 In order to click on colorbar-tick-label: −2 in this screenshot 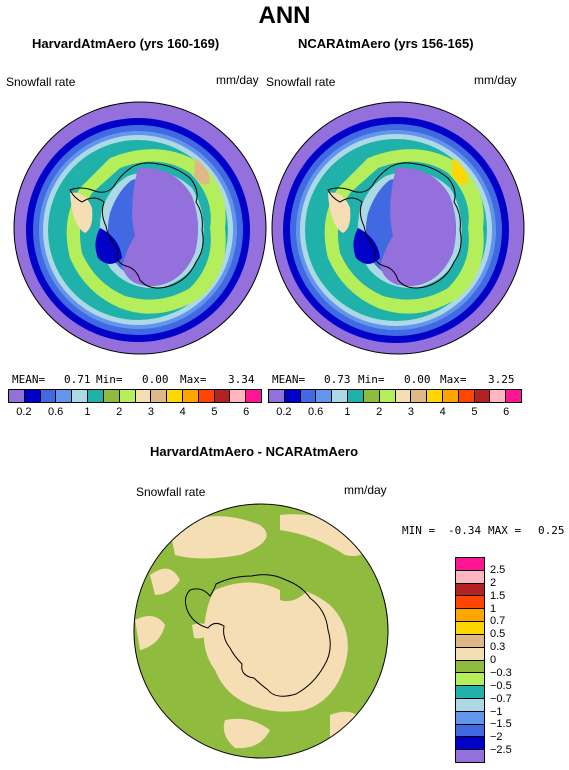, I will do `click(496, 737)`.